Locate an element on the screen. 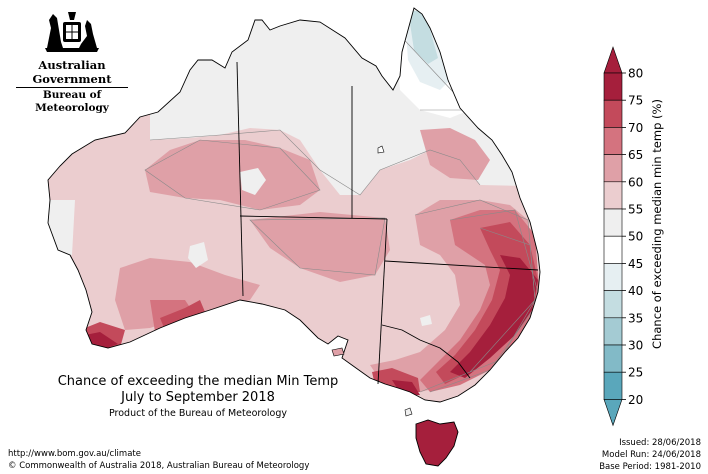 The width and height of the screenshot is (708, 474). legend-tick-label: 55 is located at coordinates (635, 210).